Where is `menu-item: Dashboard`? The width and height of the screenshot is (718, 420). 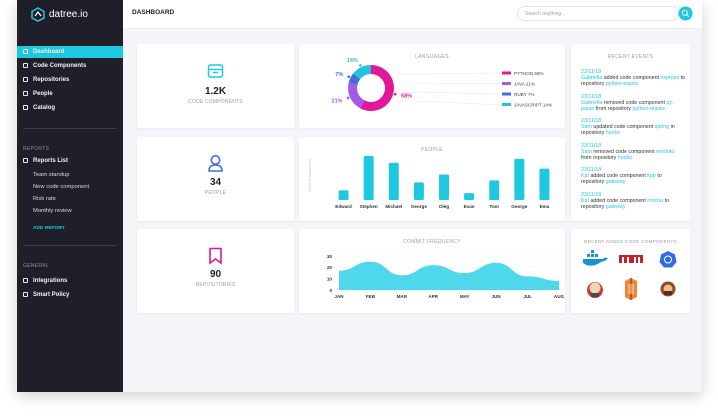
menu-item: Dashboard is located at coordinates (70, 52).